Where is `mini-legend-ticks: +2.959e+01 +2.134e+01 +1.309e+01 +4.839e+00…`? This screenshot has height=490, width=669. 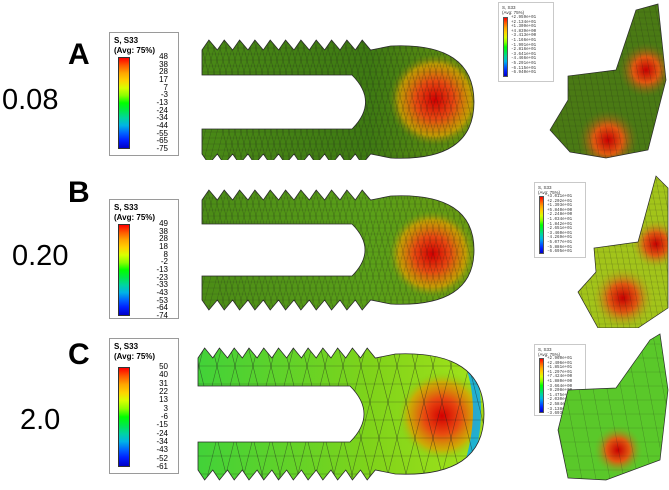
mini-legend-ticks: +2.959e+01 +2.134e+01 +1.309e+01 +4.839e+00… is located at coordinates (523, 46).